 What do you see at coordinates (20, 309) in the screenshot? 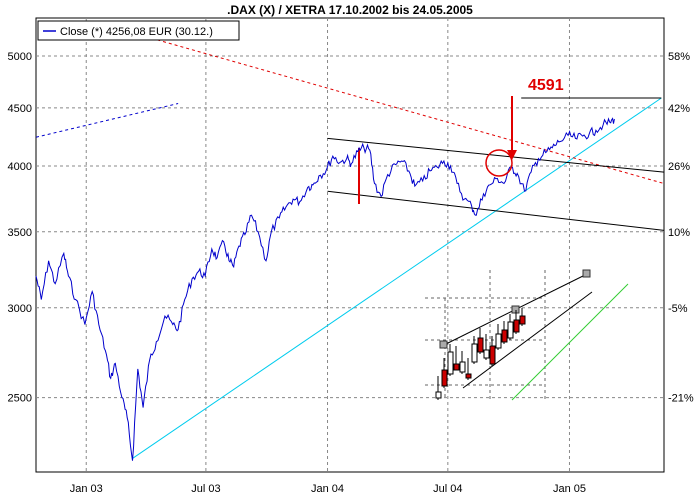
I see `y-tick-label-left: 3000` at bounding box center [20, 309].